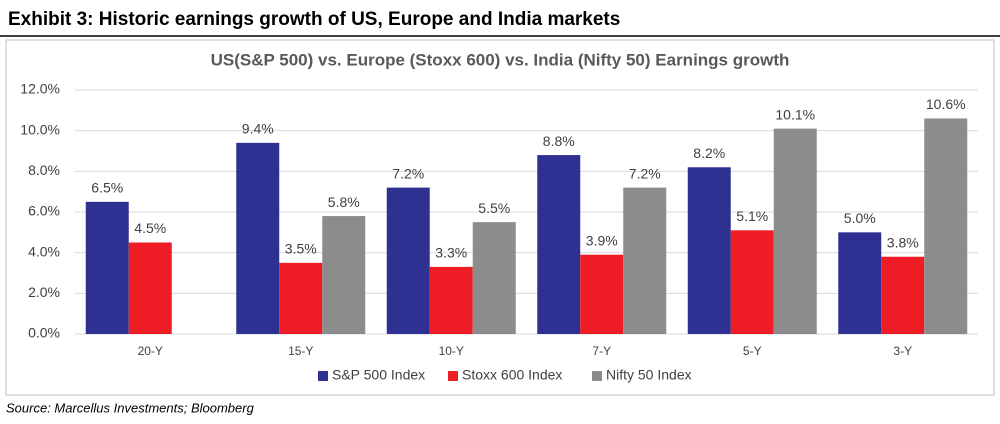  What do you see at coordinates (130, 407) in the screenshot?
I see `source-note: Source: Marcellus Investments; Bloomberg` at bounding box center [130, 407].